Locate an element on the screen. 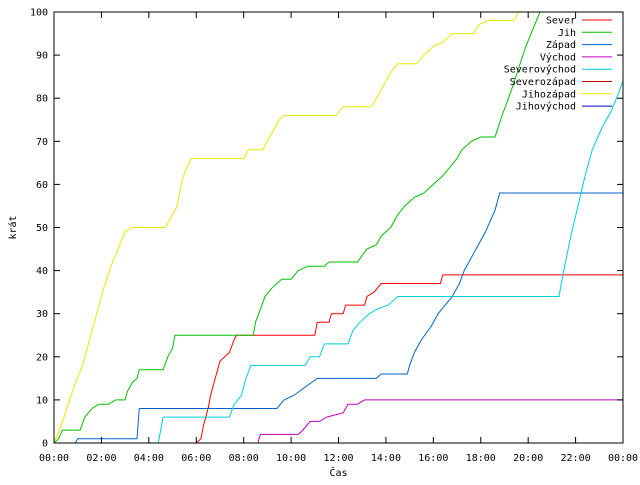 This screenshot has width=640, height=485. x-tick-label: 02:00 is located at coordinates (101, 458).